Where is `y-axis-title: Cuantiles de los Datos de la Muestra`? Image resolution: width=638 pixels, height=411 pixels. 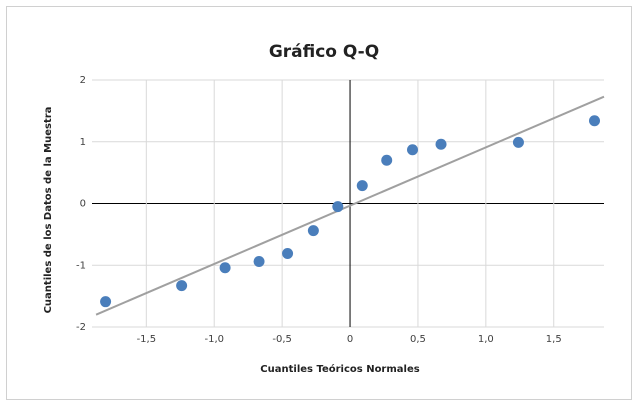 y-axis-title: Cuantiles de los Datos de la Muestra is located at coordinates (48, 210).